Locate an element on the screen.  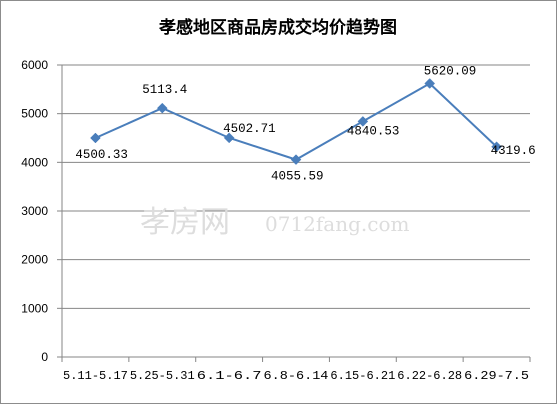
y-tick-label: 4000 is located at coordinates (34, 162).